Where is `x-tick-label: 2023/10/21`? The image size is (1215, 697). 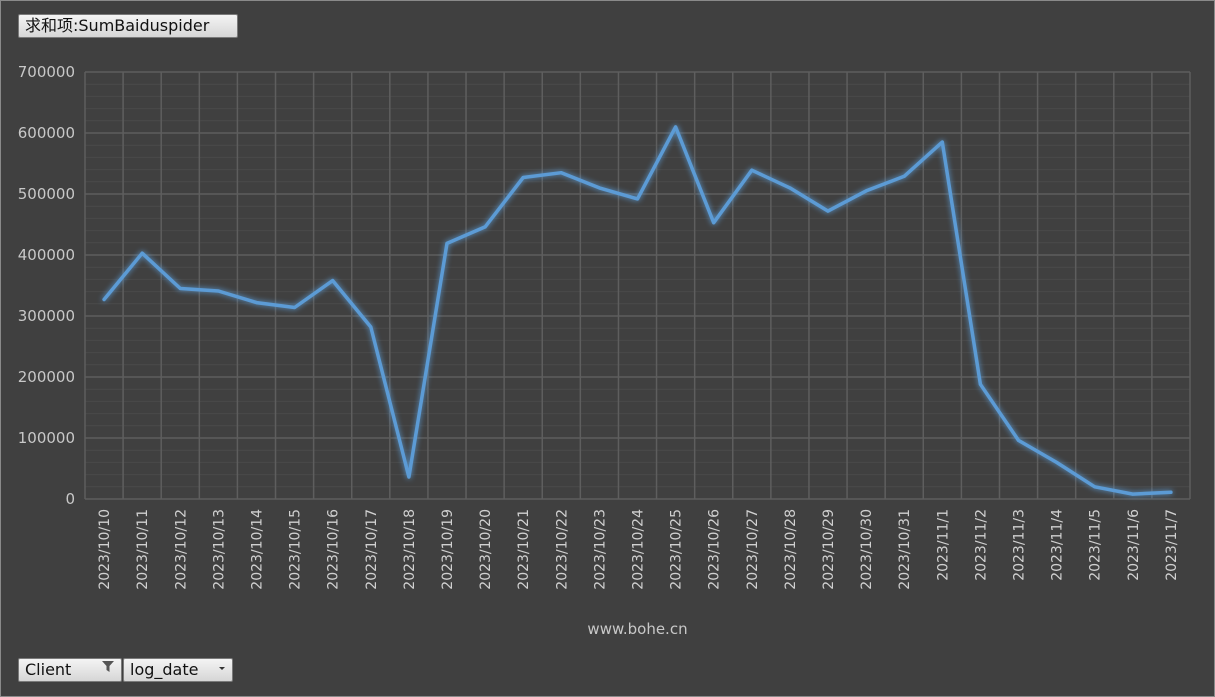 x-tick-label: 2023/10/21 is located at coordinates (524, 549).